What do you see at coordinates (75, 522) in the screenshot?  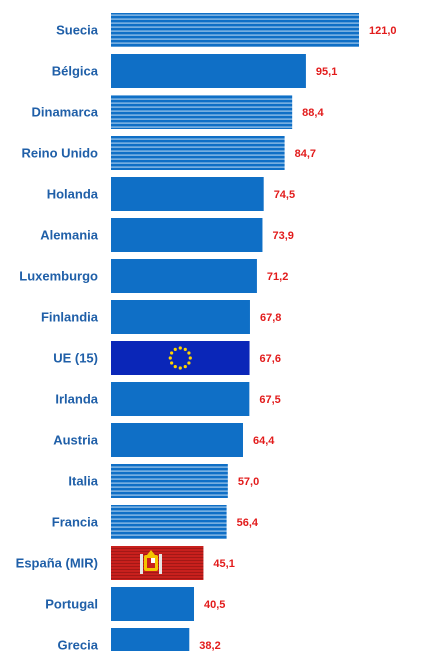 I see `category-label: Francia` at bounding box center [75, 522].